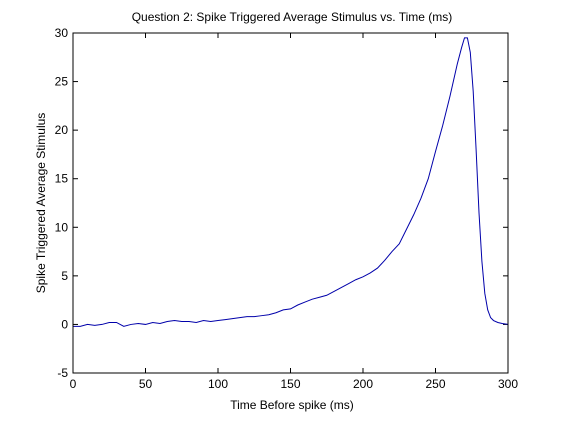 The width and height of the screenshot is (561, 425). What do you see at coordinates (41, 203) in the screenshot?
I see `y-axis-label: Spike Triggered Average Stimulus` at bounding box center [41, 203].